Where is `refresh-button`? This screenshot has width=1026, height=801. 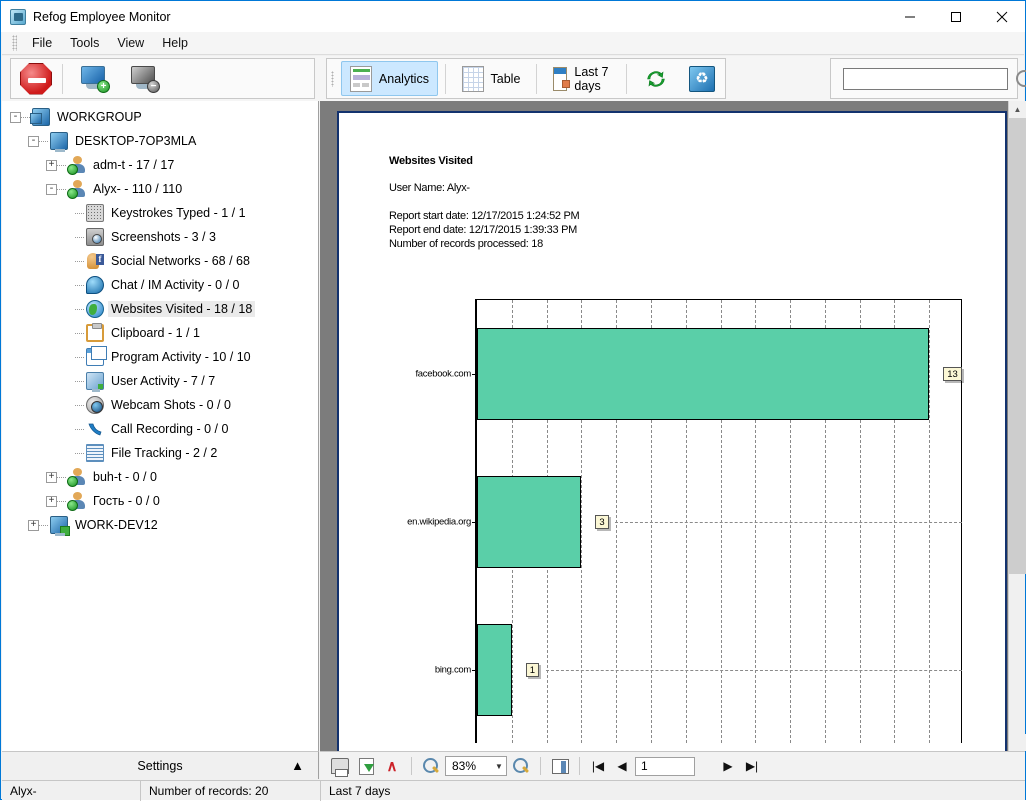
refresh-button is located at coordinates (656, 78).